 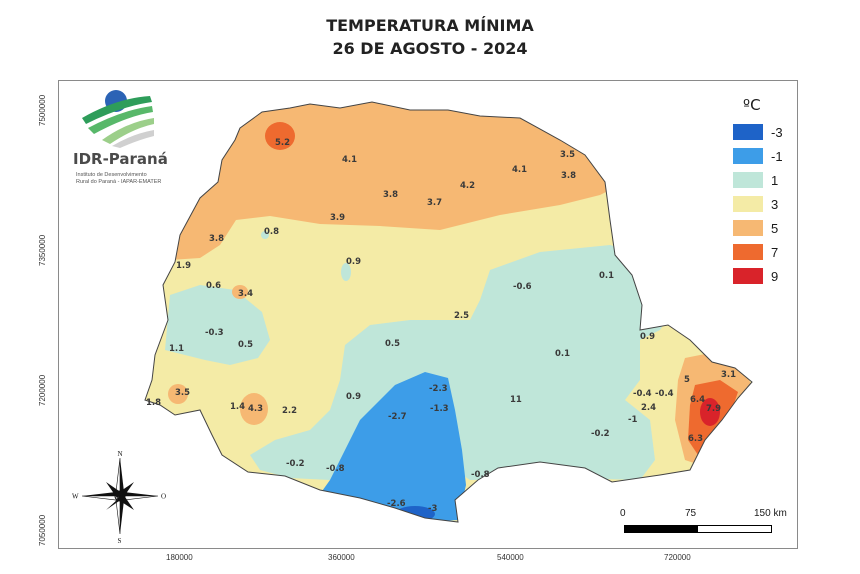 What do you see at coordinates (337, 218) in the screenshot?
I see `station-value: 3.9` at bounding box center [337, 218].